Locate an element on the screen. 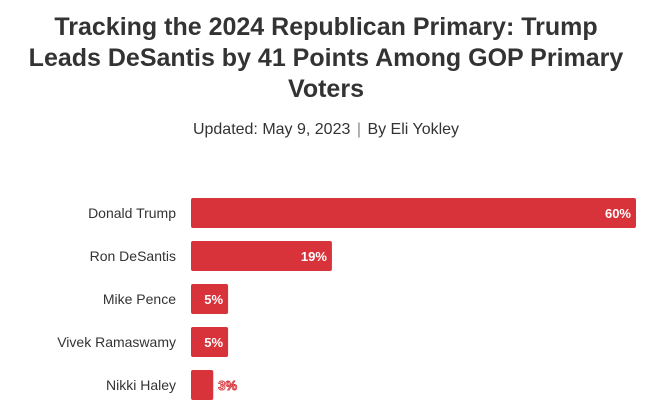 This screenshot has height=407, width=652. chart-subtitle: Updated: May 9, 2023 | By Eli Yokley is located at coordinates (326, 130).